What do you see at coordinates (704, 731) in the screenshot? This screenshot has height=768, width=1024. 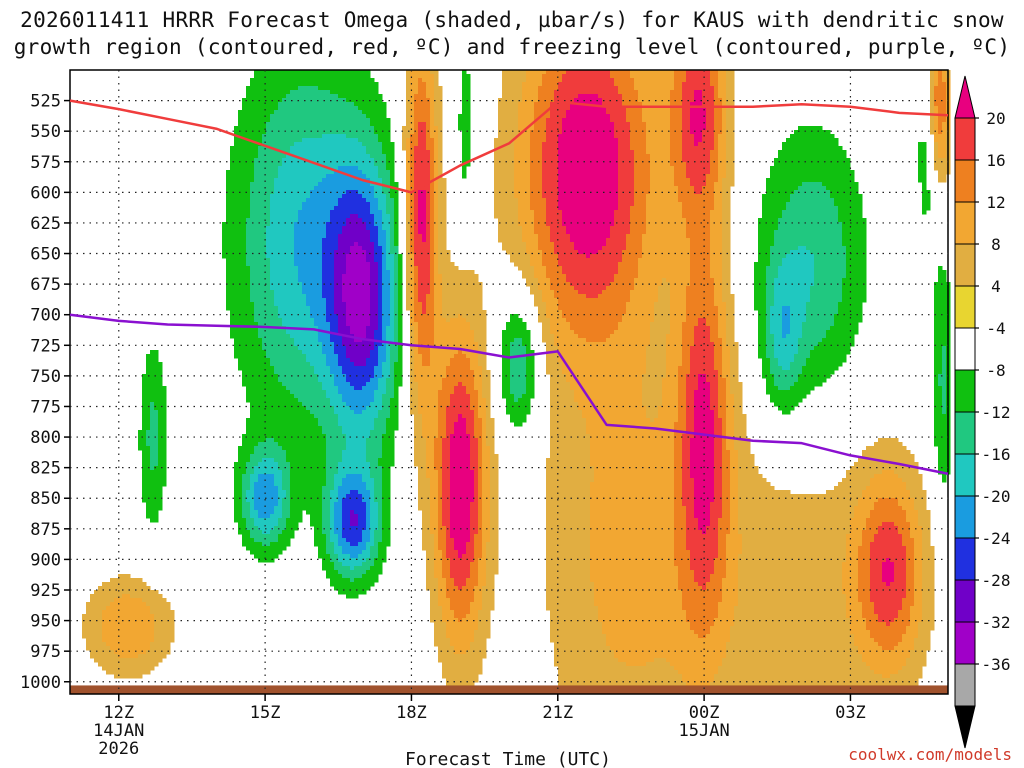 I see `x-tick-date-00Z: 15JAN` at bounding box center [704, 731].